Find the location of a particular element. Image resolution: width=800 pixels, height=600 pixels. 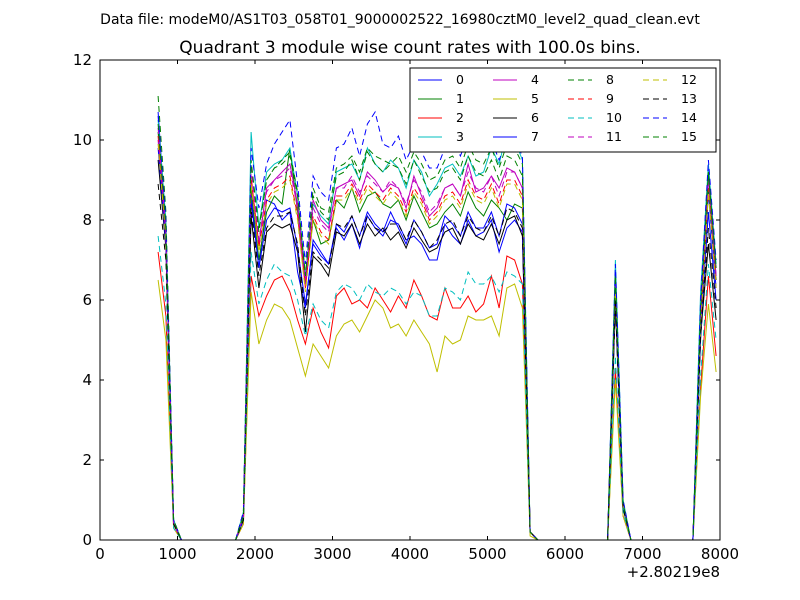

x-tick-label: 2000 is located at coordinates (255, 554).